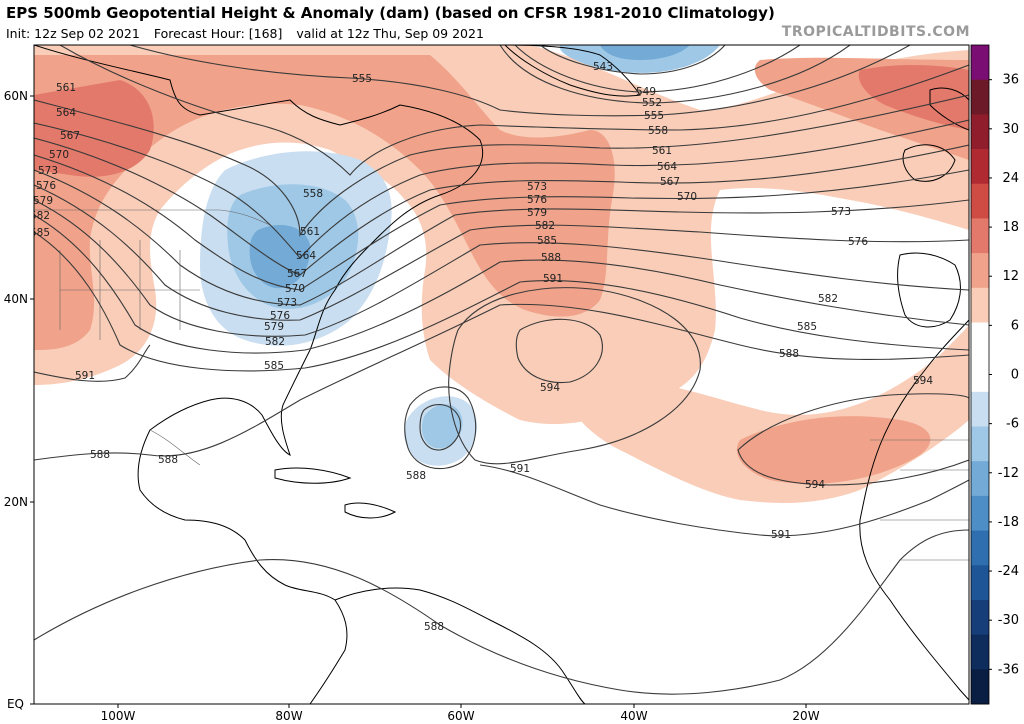  What do you see at coordinates (652, 103) in the screenshot?
I see `contour-label: 552` at bounding box center [652, 103].